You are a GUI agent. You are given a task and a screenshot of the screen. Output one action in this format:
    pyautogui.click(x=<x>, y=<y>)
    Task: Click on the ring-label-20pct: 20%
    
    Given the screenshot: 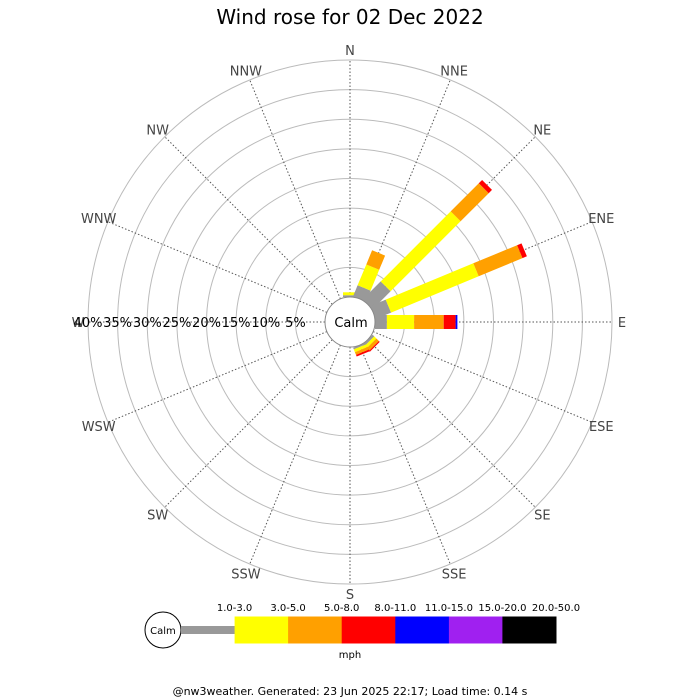 What is the action you would take?
    pyautogui.click(x=206, y=323)
    